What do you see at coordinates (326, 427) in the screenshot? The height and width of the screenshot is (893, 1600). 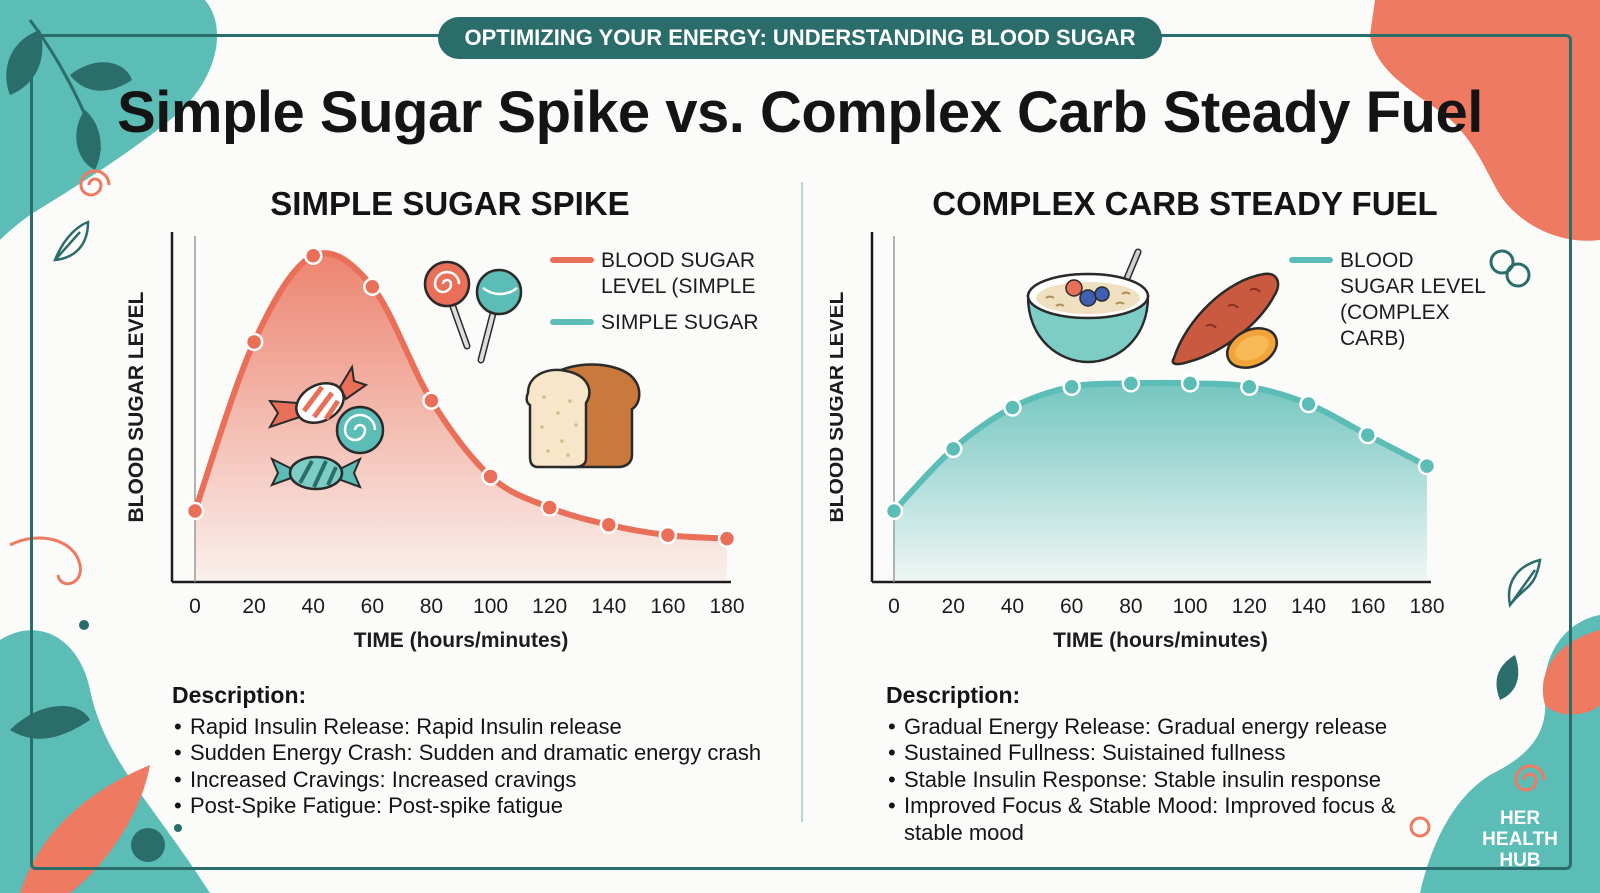 I see `candy-icon` at bounding box center [326, 427].